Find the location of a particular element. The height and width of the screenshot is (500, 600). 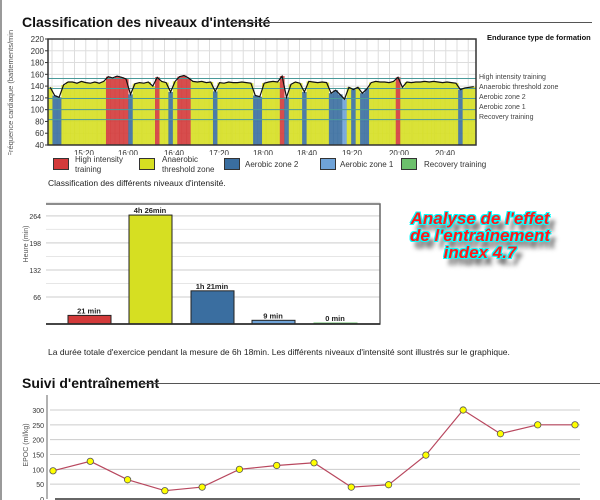

y-tick-label: 0 is located at coordinates (42, 498).